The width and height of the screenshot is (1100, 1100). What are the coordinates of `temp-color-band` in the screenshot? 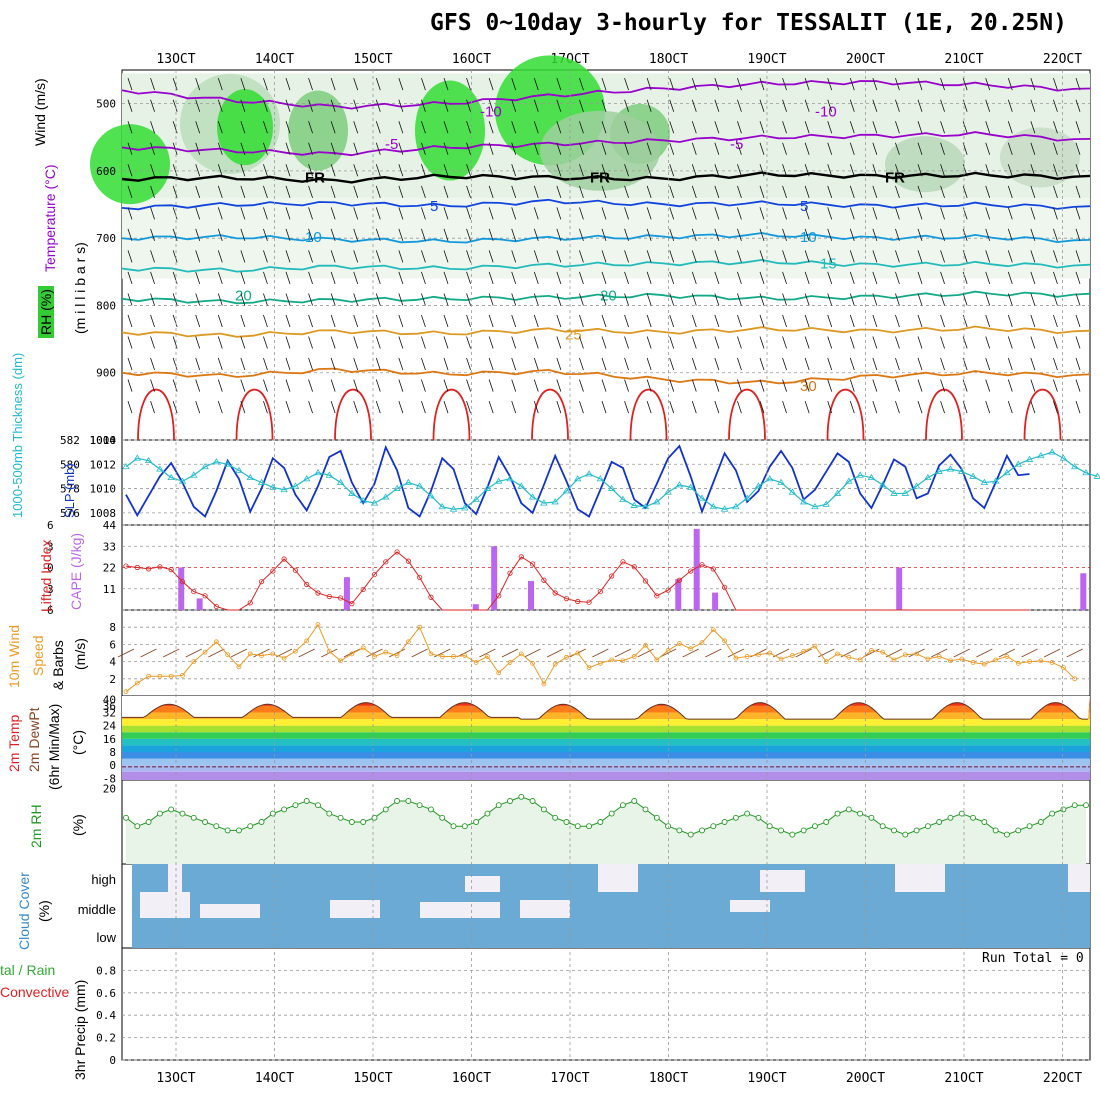 It's located at (606, 729).